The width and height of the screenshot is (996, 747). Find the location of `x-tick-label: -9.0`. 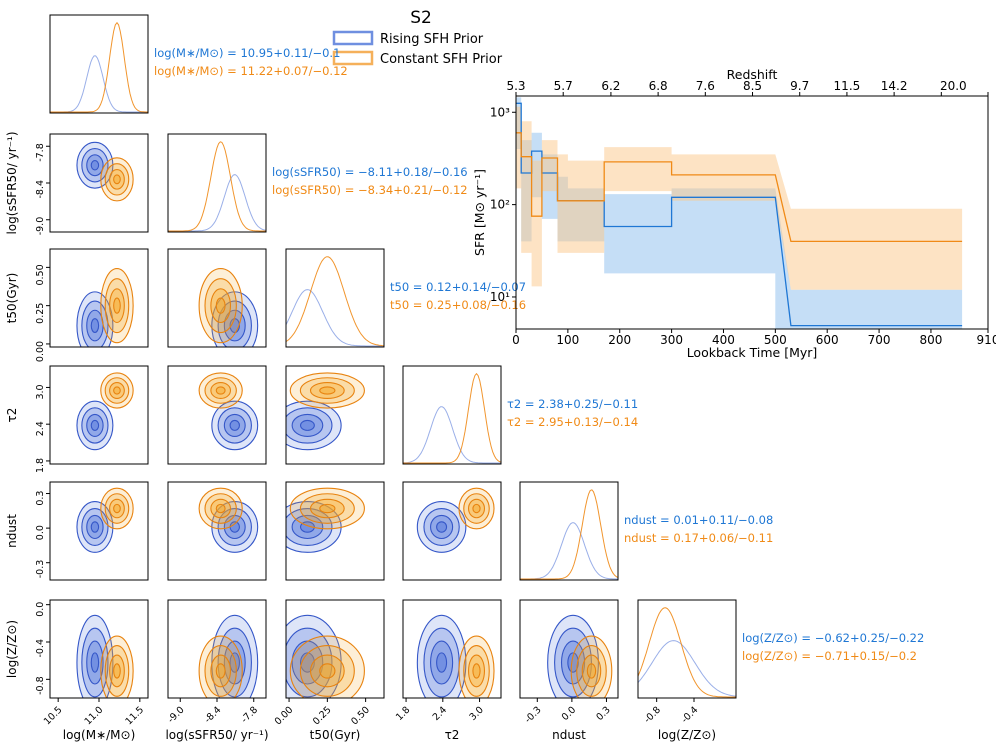

x-tick-label: -9.0 is located at coordinates (176, 715).